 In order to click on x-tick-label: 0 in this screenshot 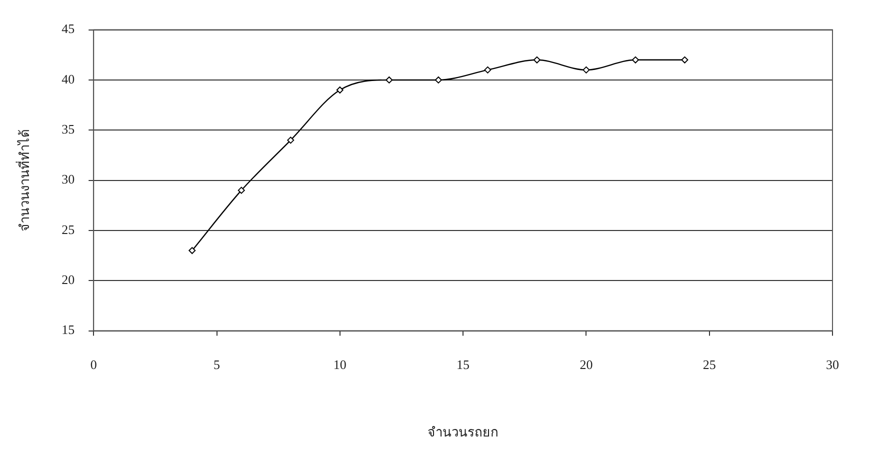, I will do `click(93, 364)`.